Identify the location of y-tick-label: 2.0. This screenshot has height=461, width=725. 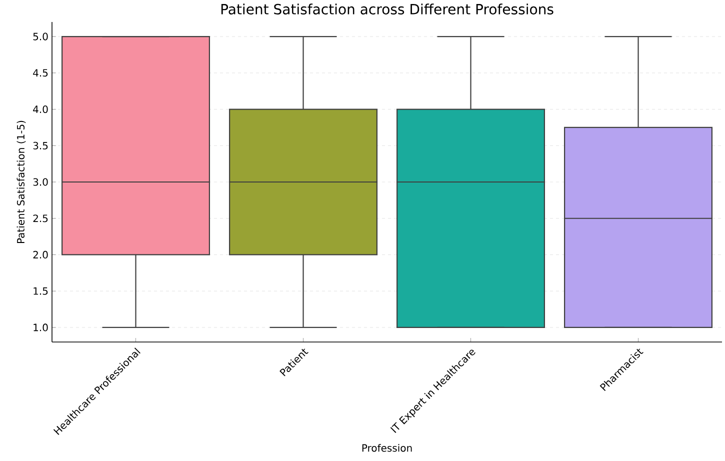
(40, 254).